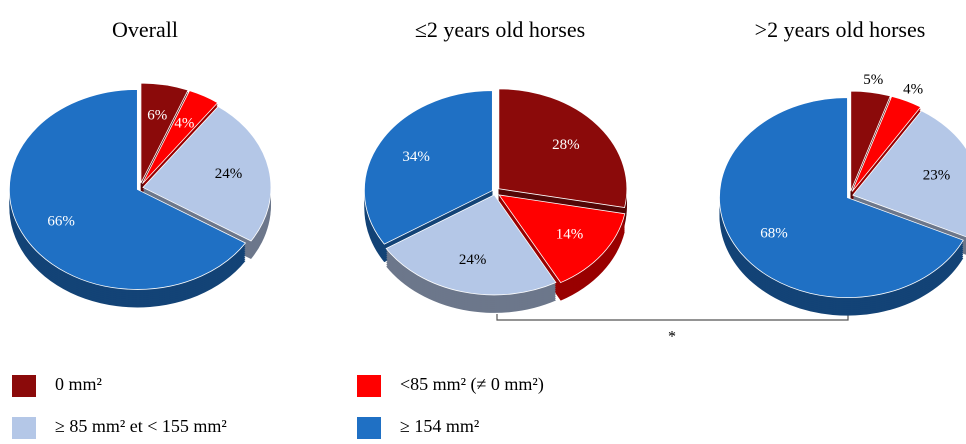 The image size is (966, 444). Describe the element at coordinates (141, 426) in the screenshot. I see `legend-label: ≥ 85 mm² et < 155 mm²` at that location.